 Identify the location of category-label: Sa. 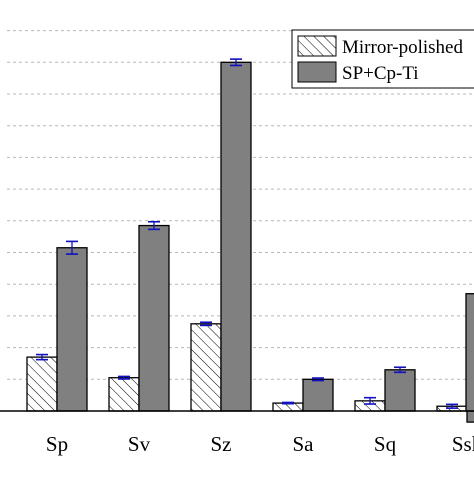
(304, 444).